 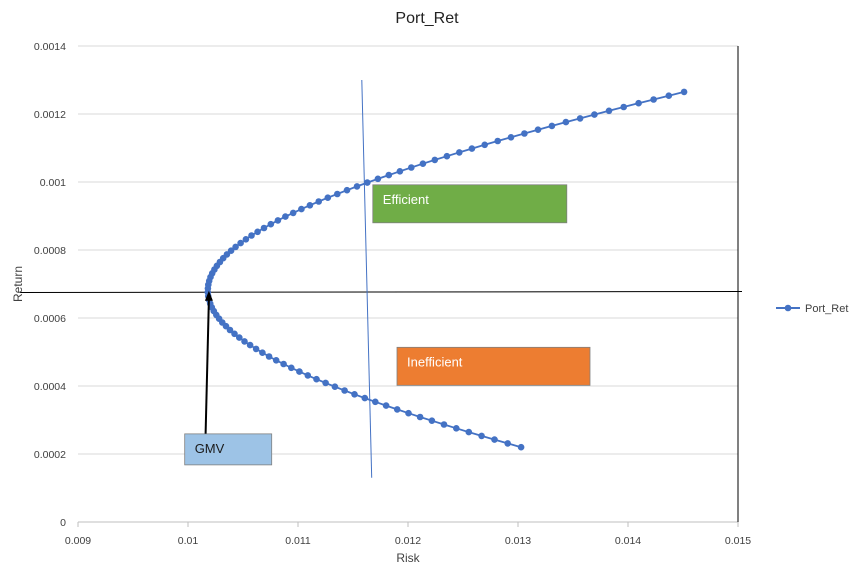 What do you see at coordinates (78, 541) in the screenshot?
I see `x-tick-label: 0.009` at bounding box center [78, 541].